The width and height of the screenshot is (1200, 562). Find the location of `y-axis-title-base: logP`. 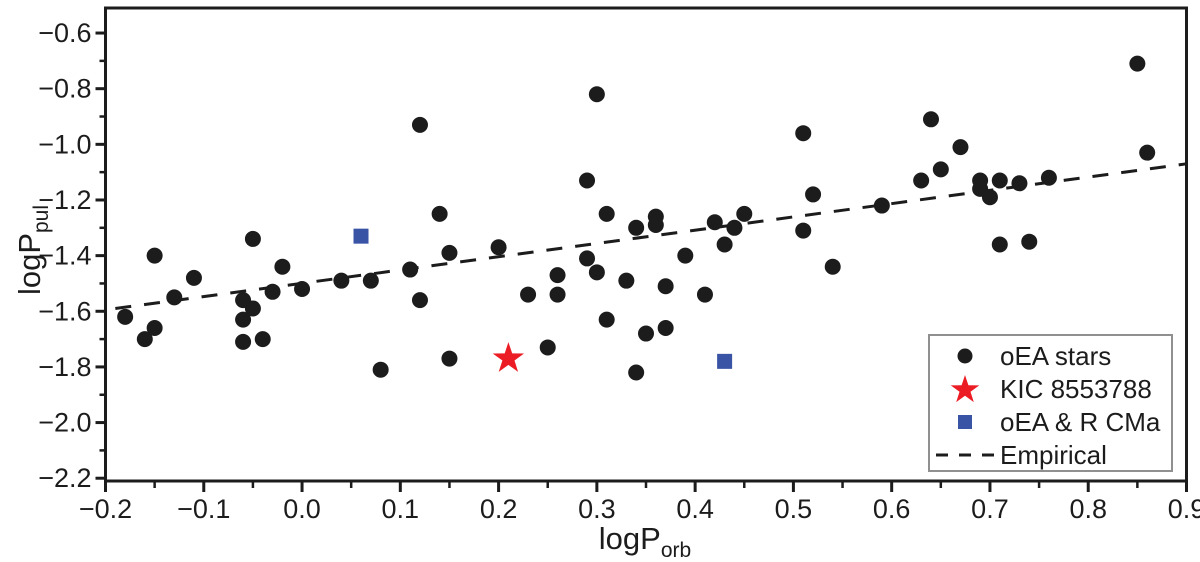

y-axis-title-base: logP is located at coordinates (29, 264).